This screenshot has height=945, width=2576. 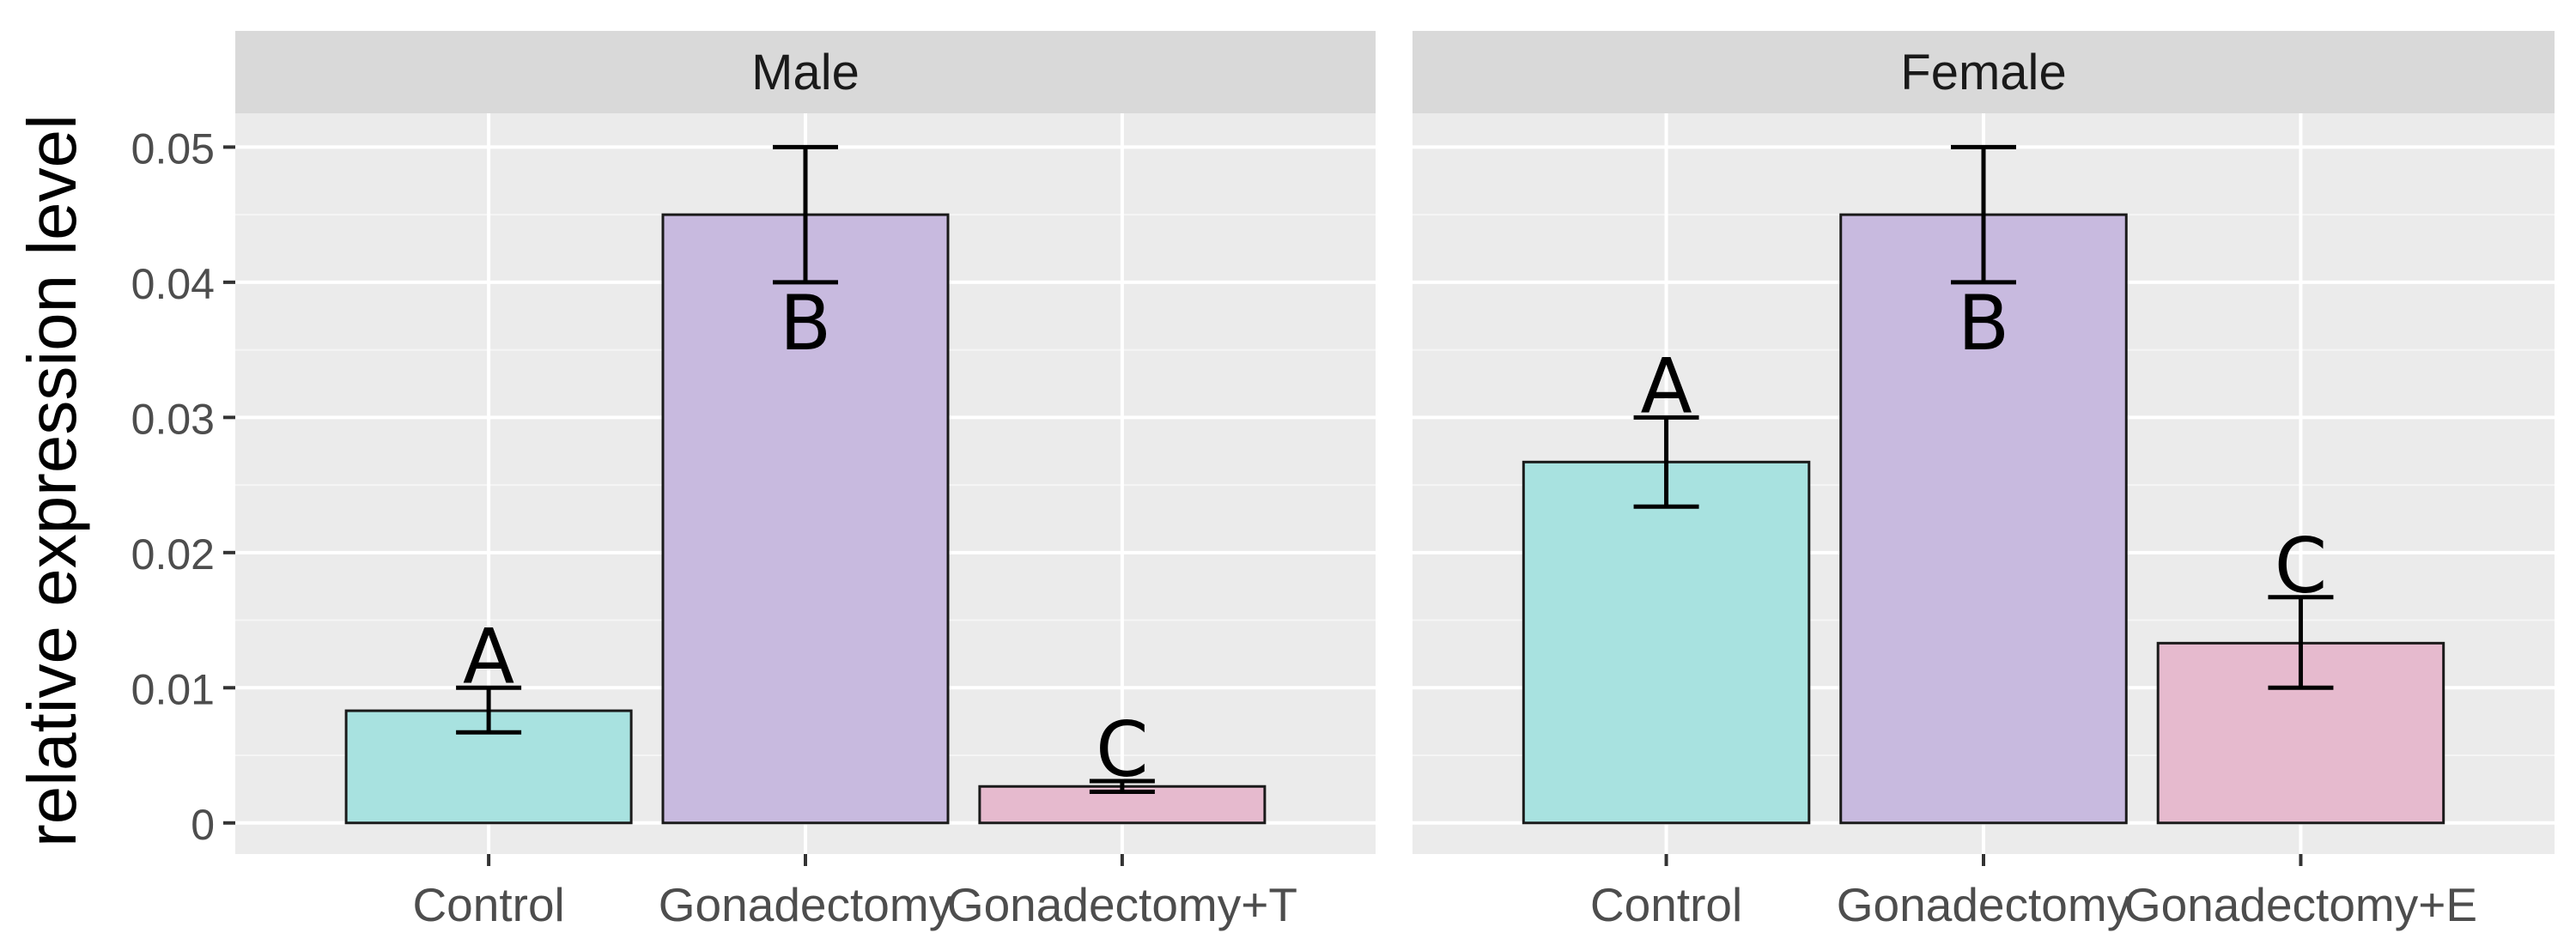 I want to click on facet-strip-male, so click(x=806, y=72).